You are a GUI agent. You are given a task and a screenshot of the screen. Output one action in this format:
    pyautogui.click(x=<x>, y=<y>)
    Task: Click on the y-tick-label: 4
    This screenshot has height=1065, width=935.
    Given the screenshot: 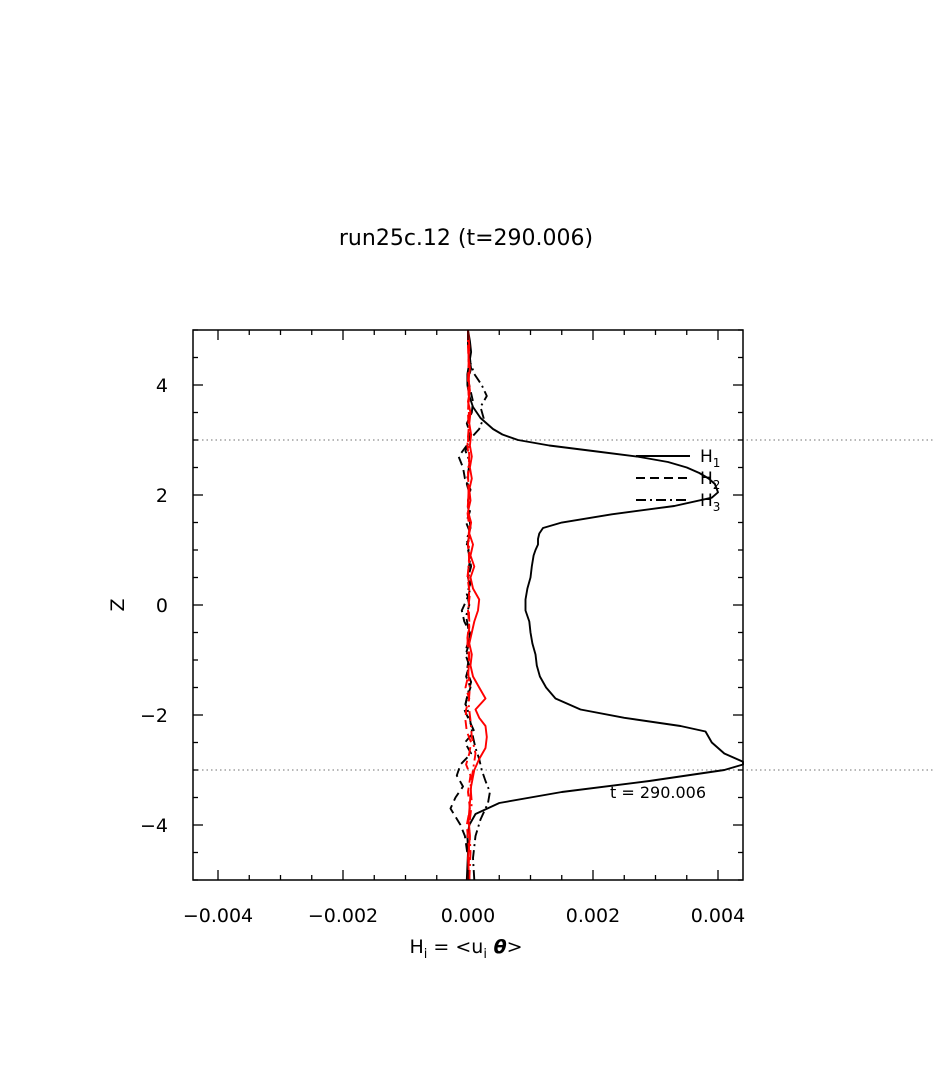 What is the action you would take?
    pyautogui.click(x=162, y=386)
    